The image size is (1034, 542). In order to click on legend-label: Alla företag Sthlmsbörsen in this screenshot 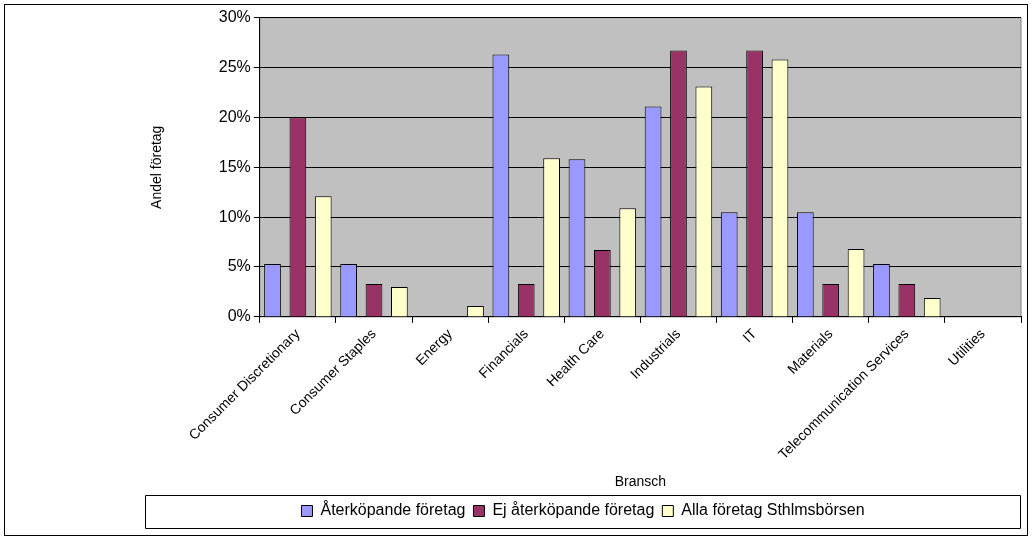, I will do `click(773, 510)`.